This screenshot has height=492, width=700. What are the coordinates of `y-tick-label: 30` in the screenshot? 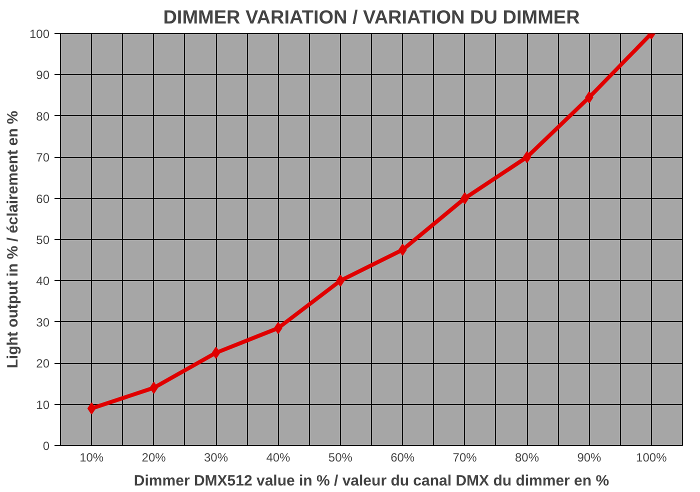 It's located at (43, 322).